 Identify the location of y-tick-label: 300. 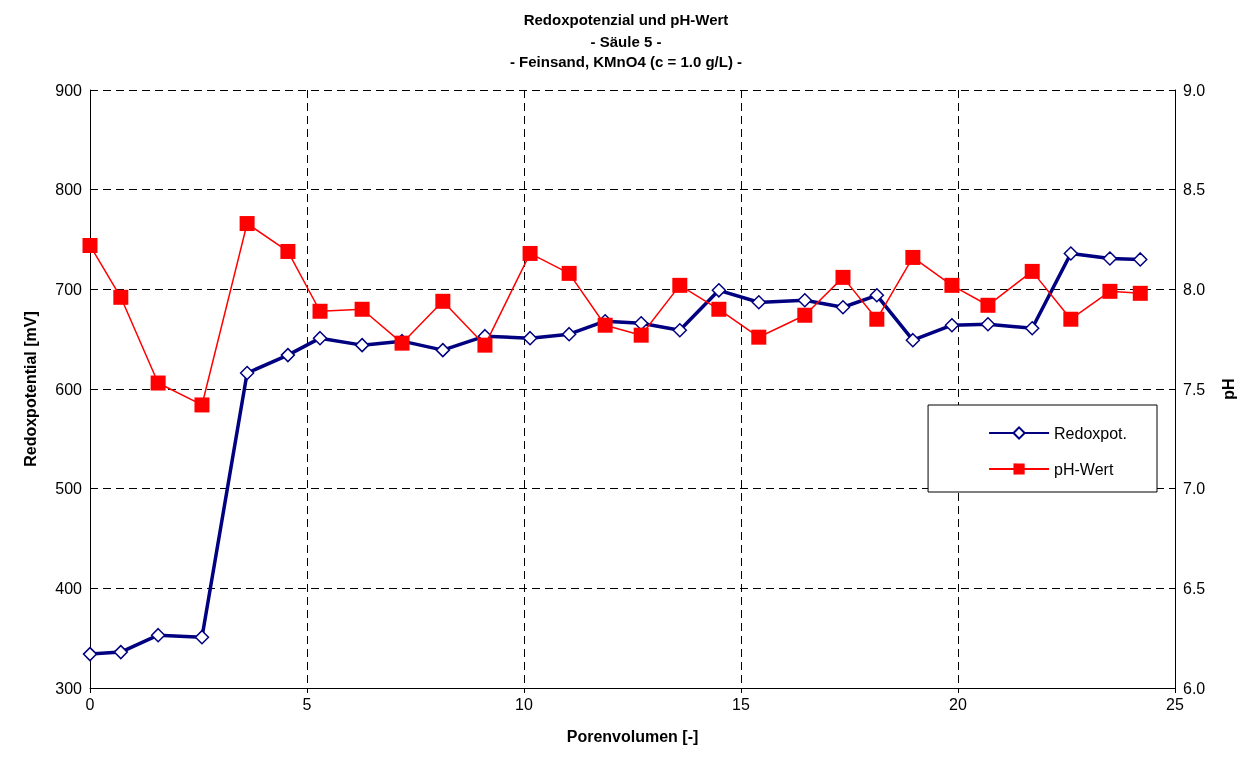
(69, 688).